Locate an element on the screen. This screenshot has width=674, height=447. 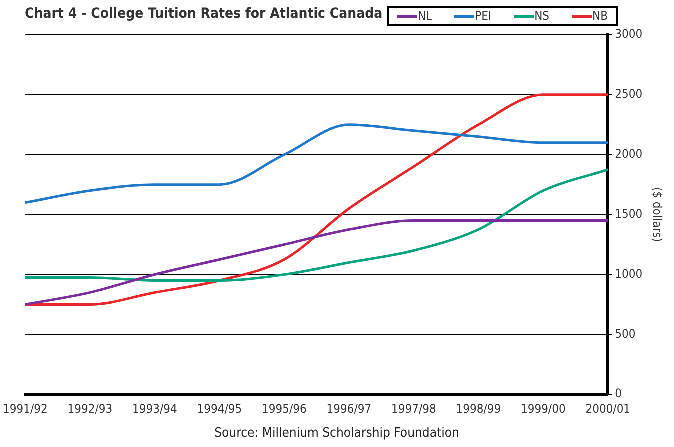
x-tick-label: 2000/01 is located at coordinates (608, 409).